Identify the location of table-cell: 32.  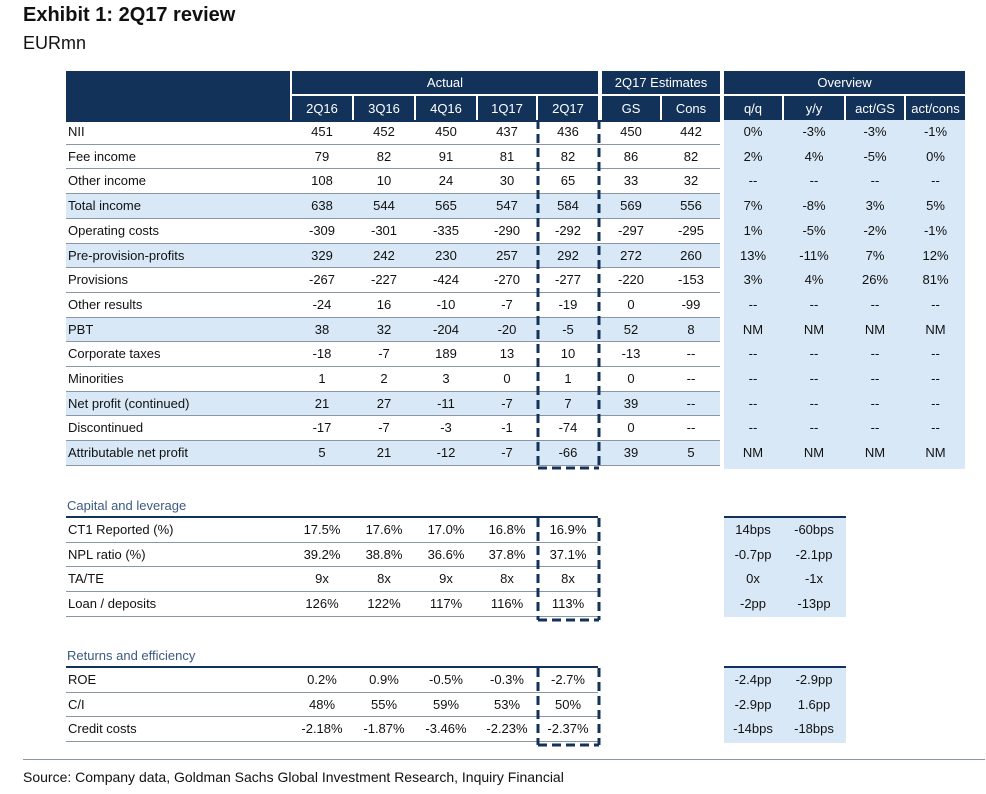
(384, 329).